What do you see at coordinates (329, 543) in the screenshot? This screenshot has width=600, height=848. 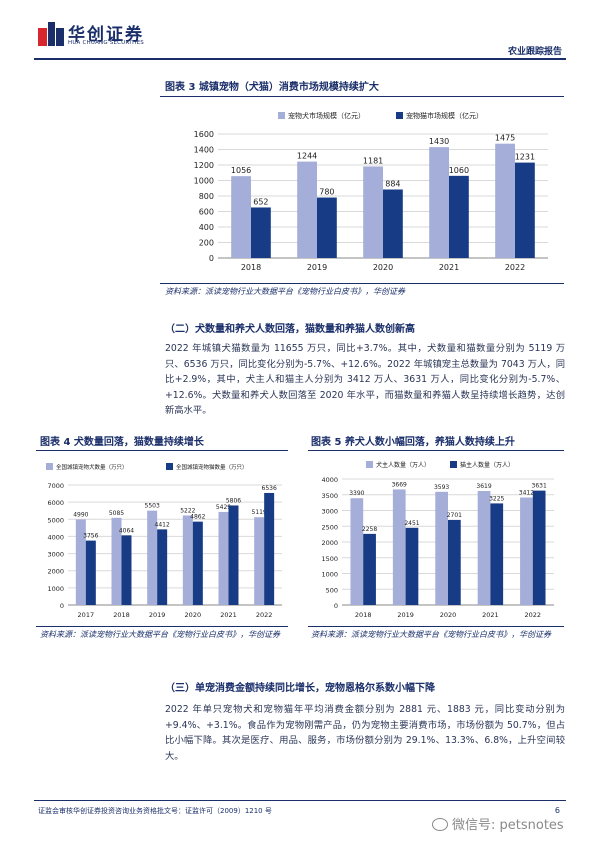 I see `fig5-y-tick-label: 2000` at bounding box center [329, 543].